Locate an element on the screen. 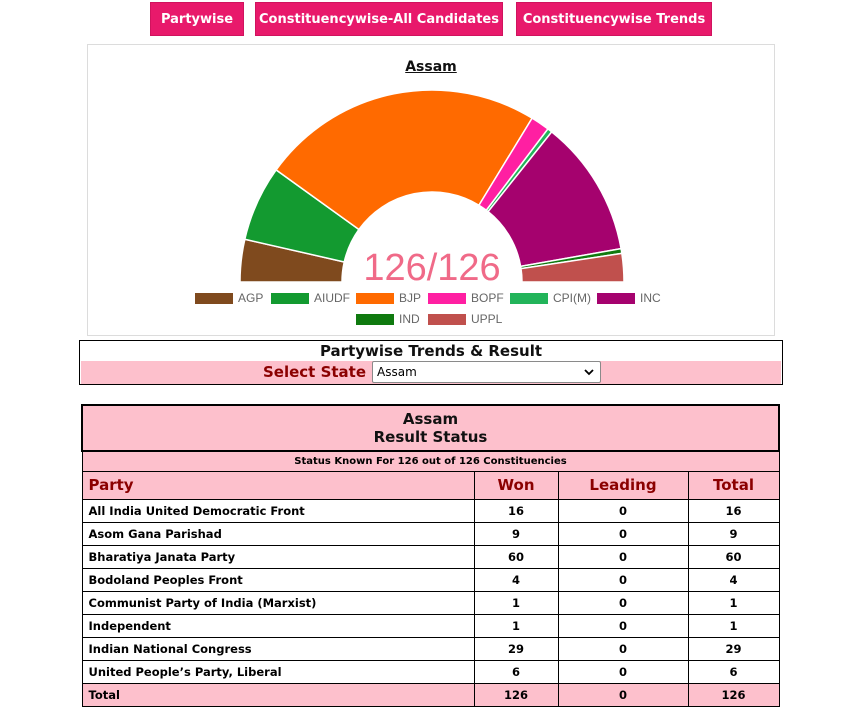 The image size is (850, 716). total-count: 16 is located at coordinates (733, 510).